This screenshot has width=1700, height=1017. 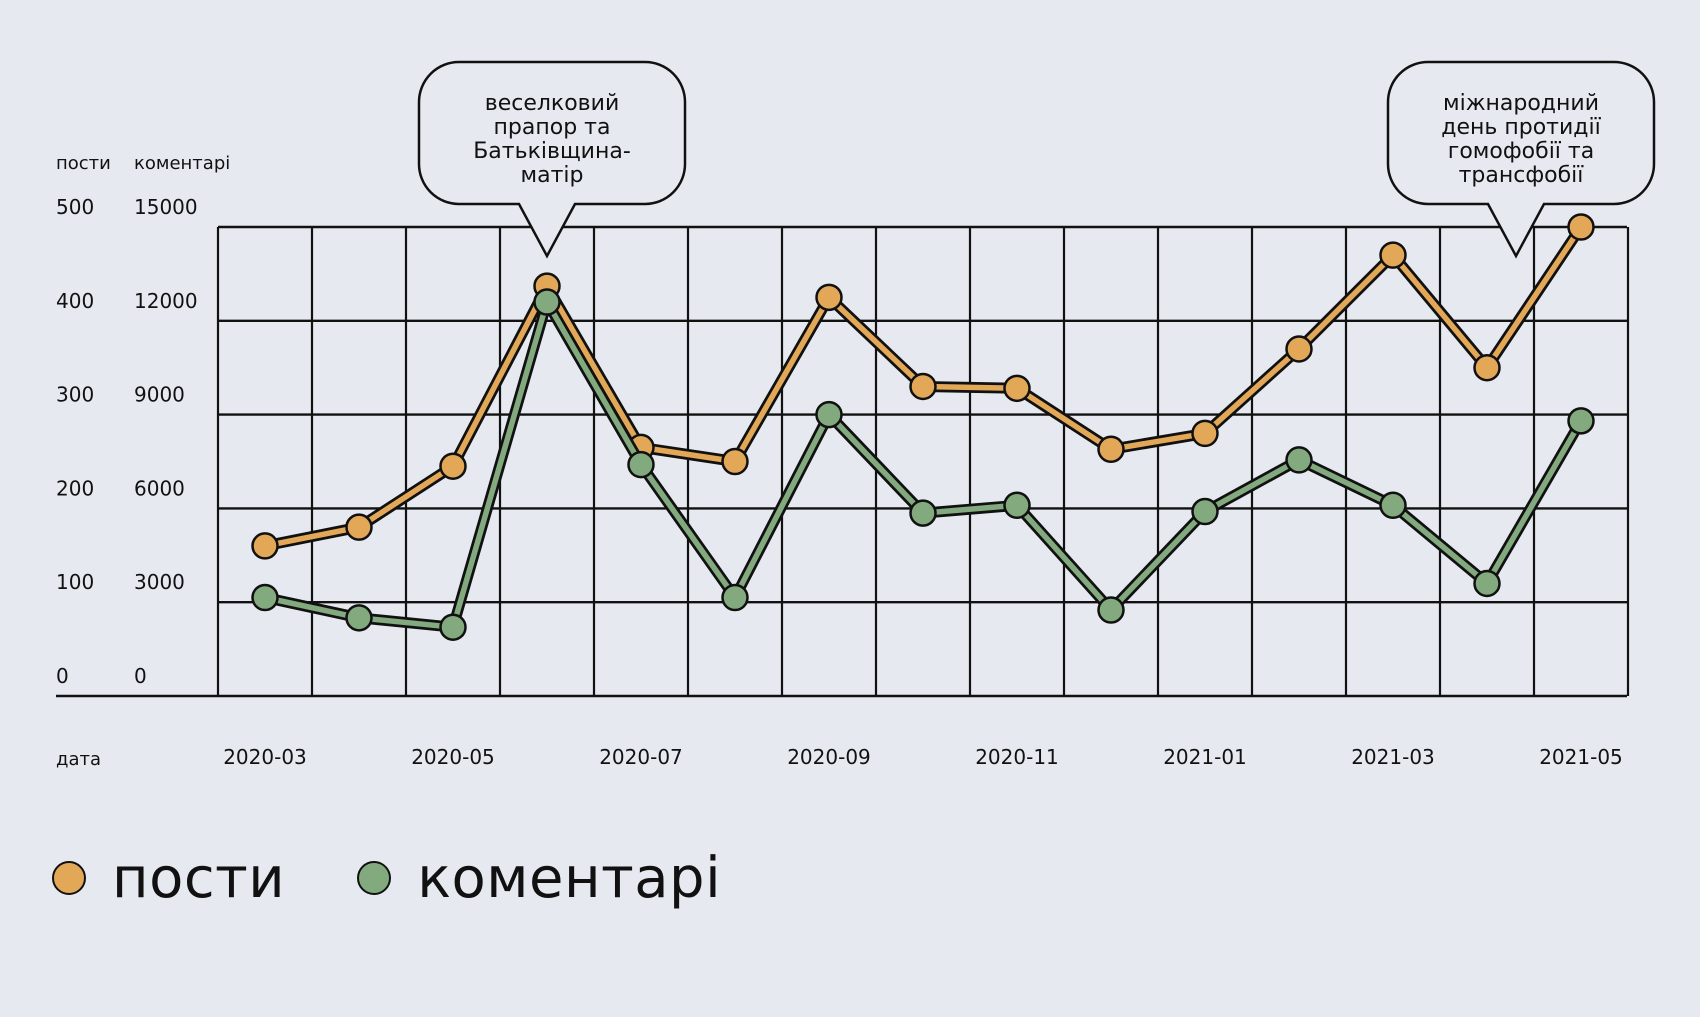 I want to click on callout-text-line: Батьківщина-, so click(x=552, y=151).